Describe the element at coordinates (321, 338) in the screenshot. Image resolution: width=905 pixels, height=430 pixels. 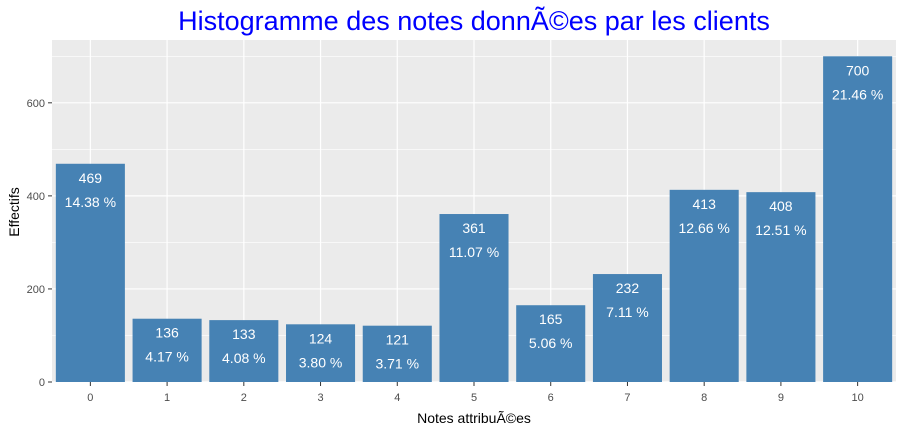
I see `bar-value-label: 124` at that location.